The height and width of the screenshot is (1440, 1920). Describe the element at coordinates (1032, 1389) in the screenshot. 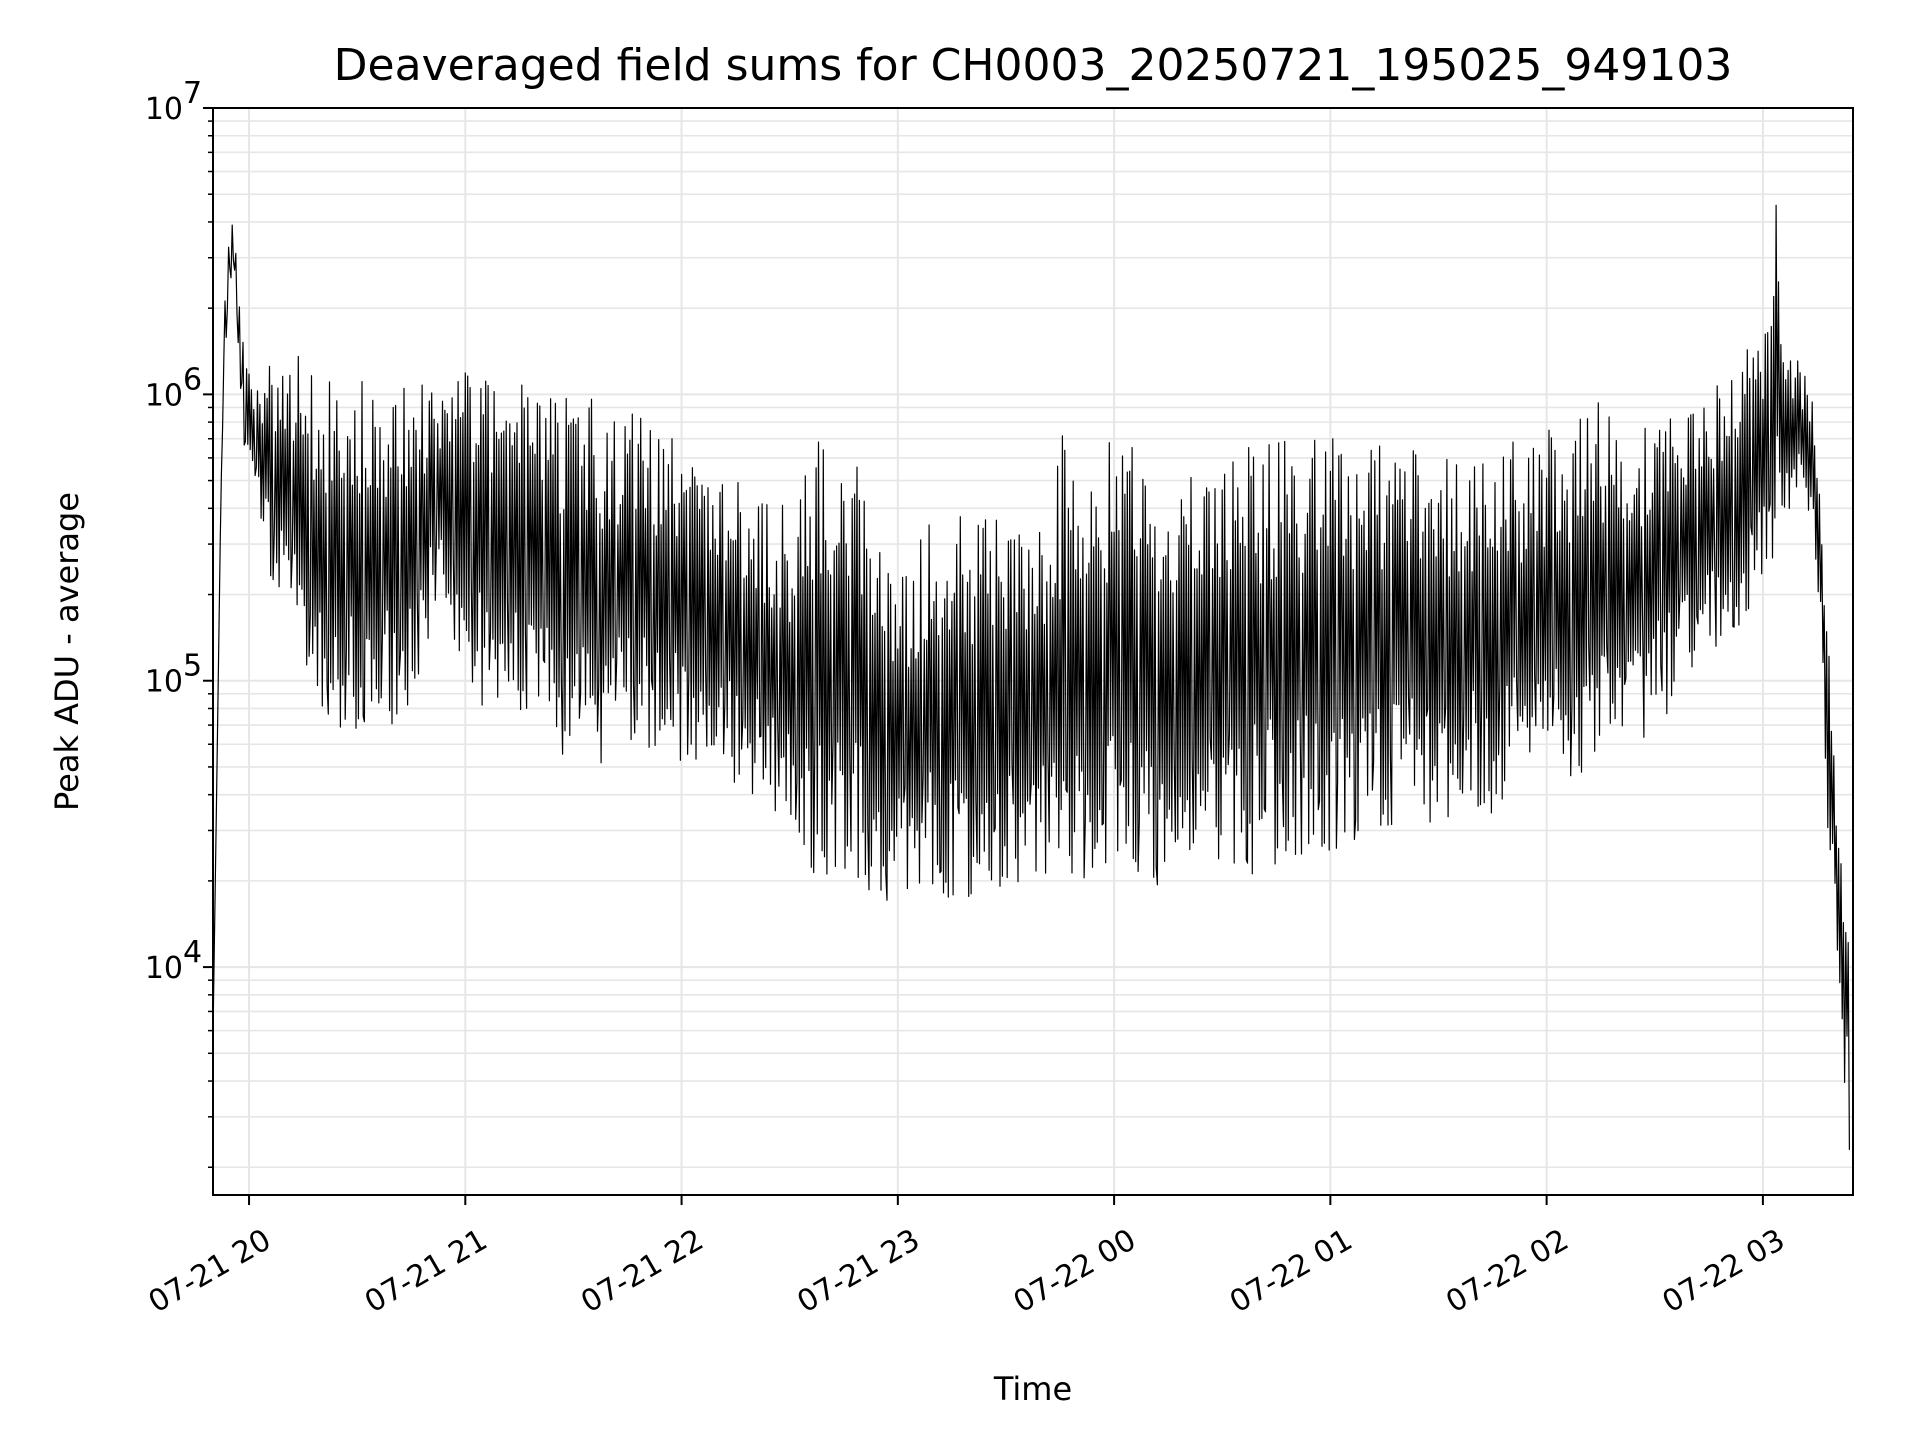

I see `x-axis-title: Time` at that location.